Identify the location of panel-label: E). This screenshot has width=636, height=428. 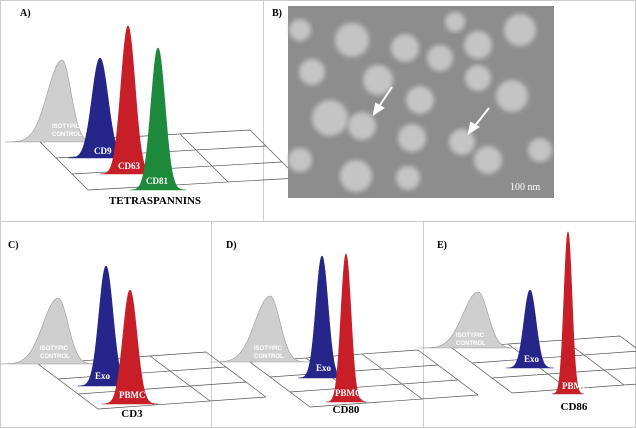
(442, 245).